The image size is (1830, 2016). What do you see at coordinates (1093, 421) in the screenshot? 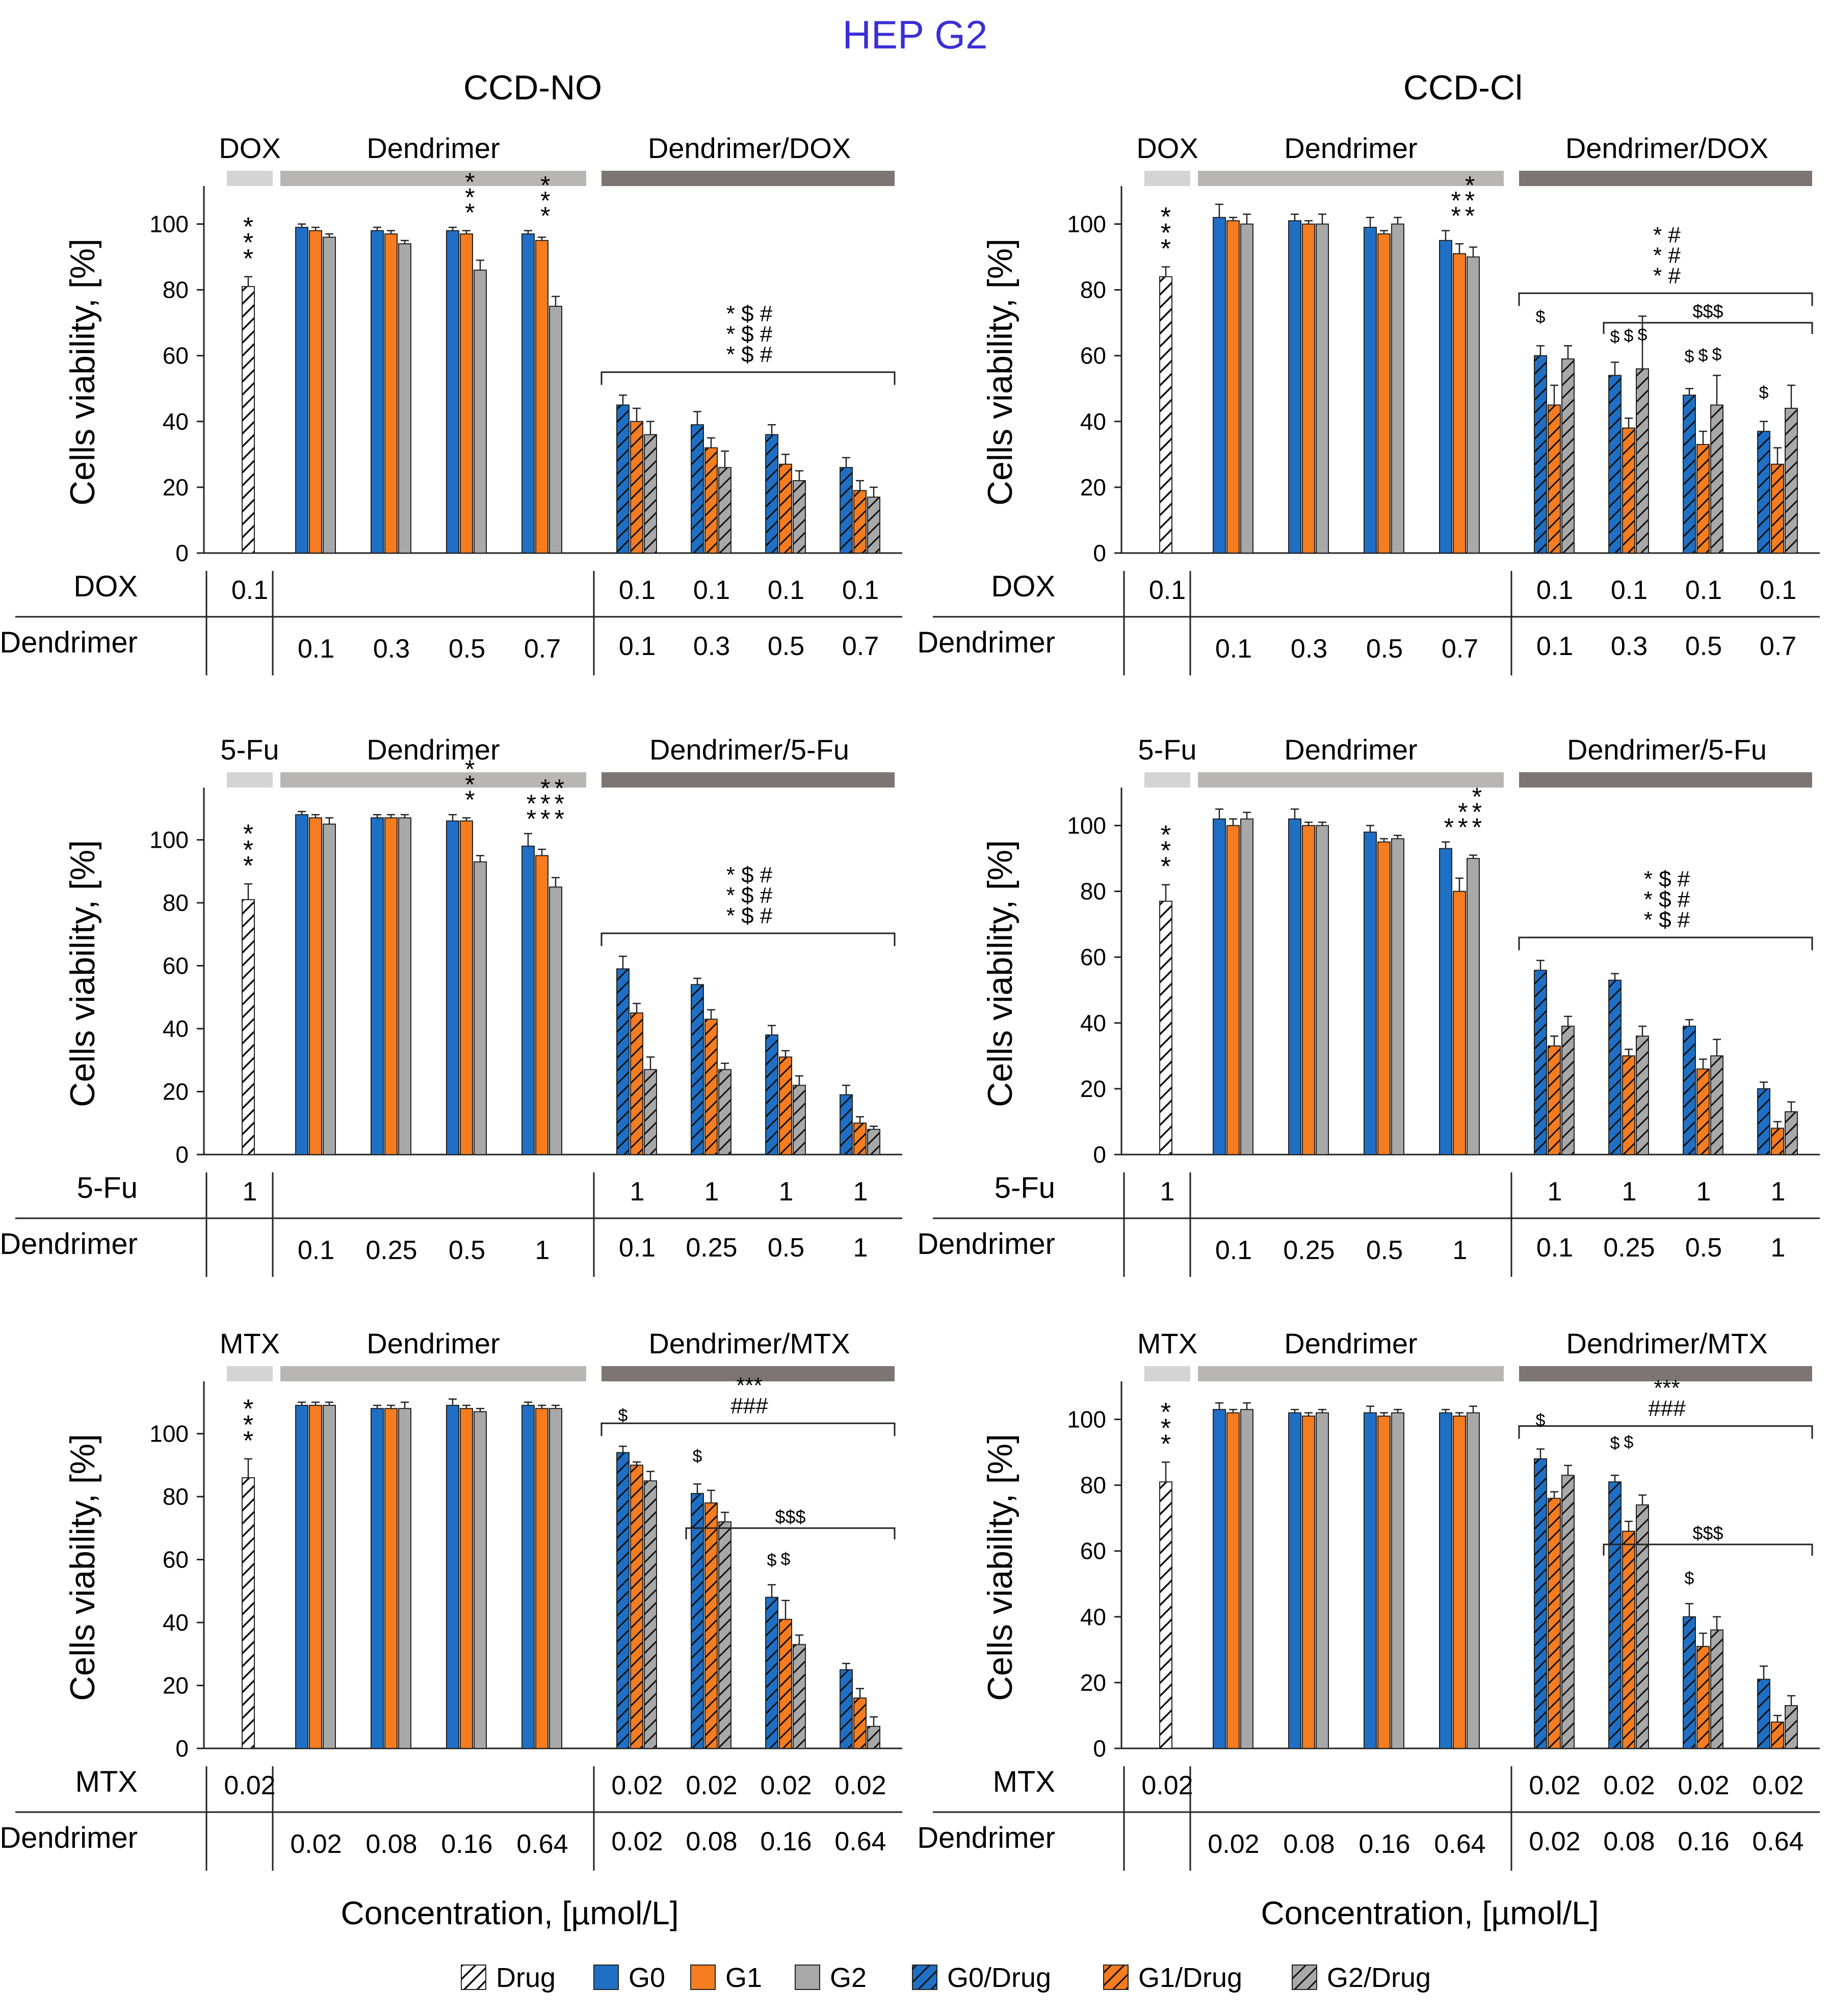
I see `y-tick-label: 40` at bounding box center [1093, 421].